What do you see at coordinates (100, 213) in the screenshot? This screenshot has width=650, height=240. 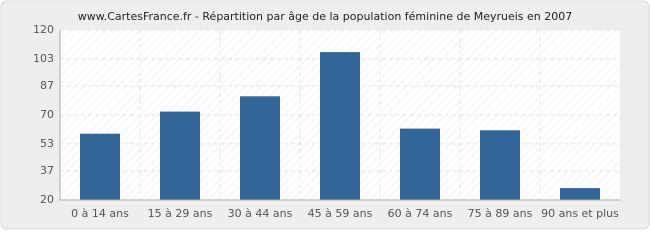 I see `x-tick-label: 0 à 14 ans` at bounding box center [100, 213].